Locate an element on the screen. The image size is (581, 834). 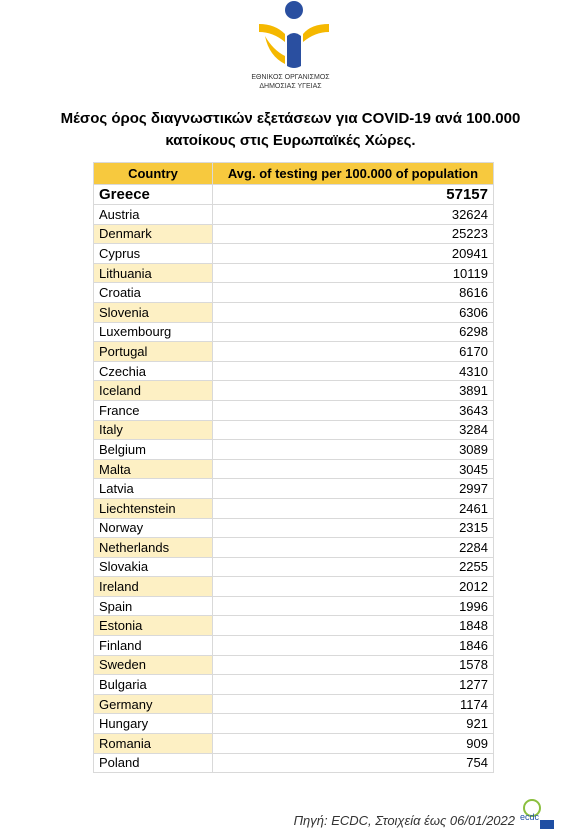
country-cell: Germany is located at coordinates (153, 704).